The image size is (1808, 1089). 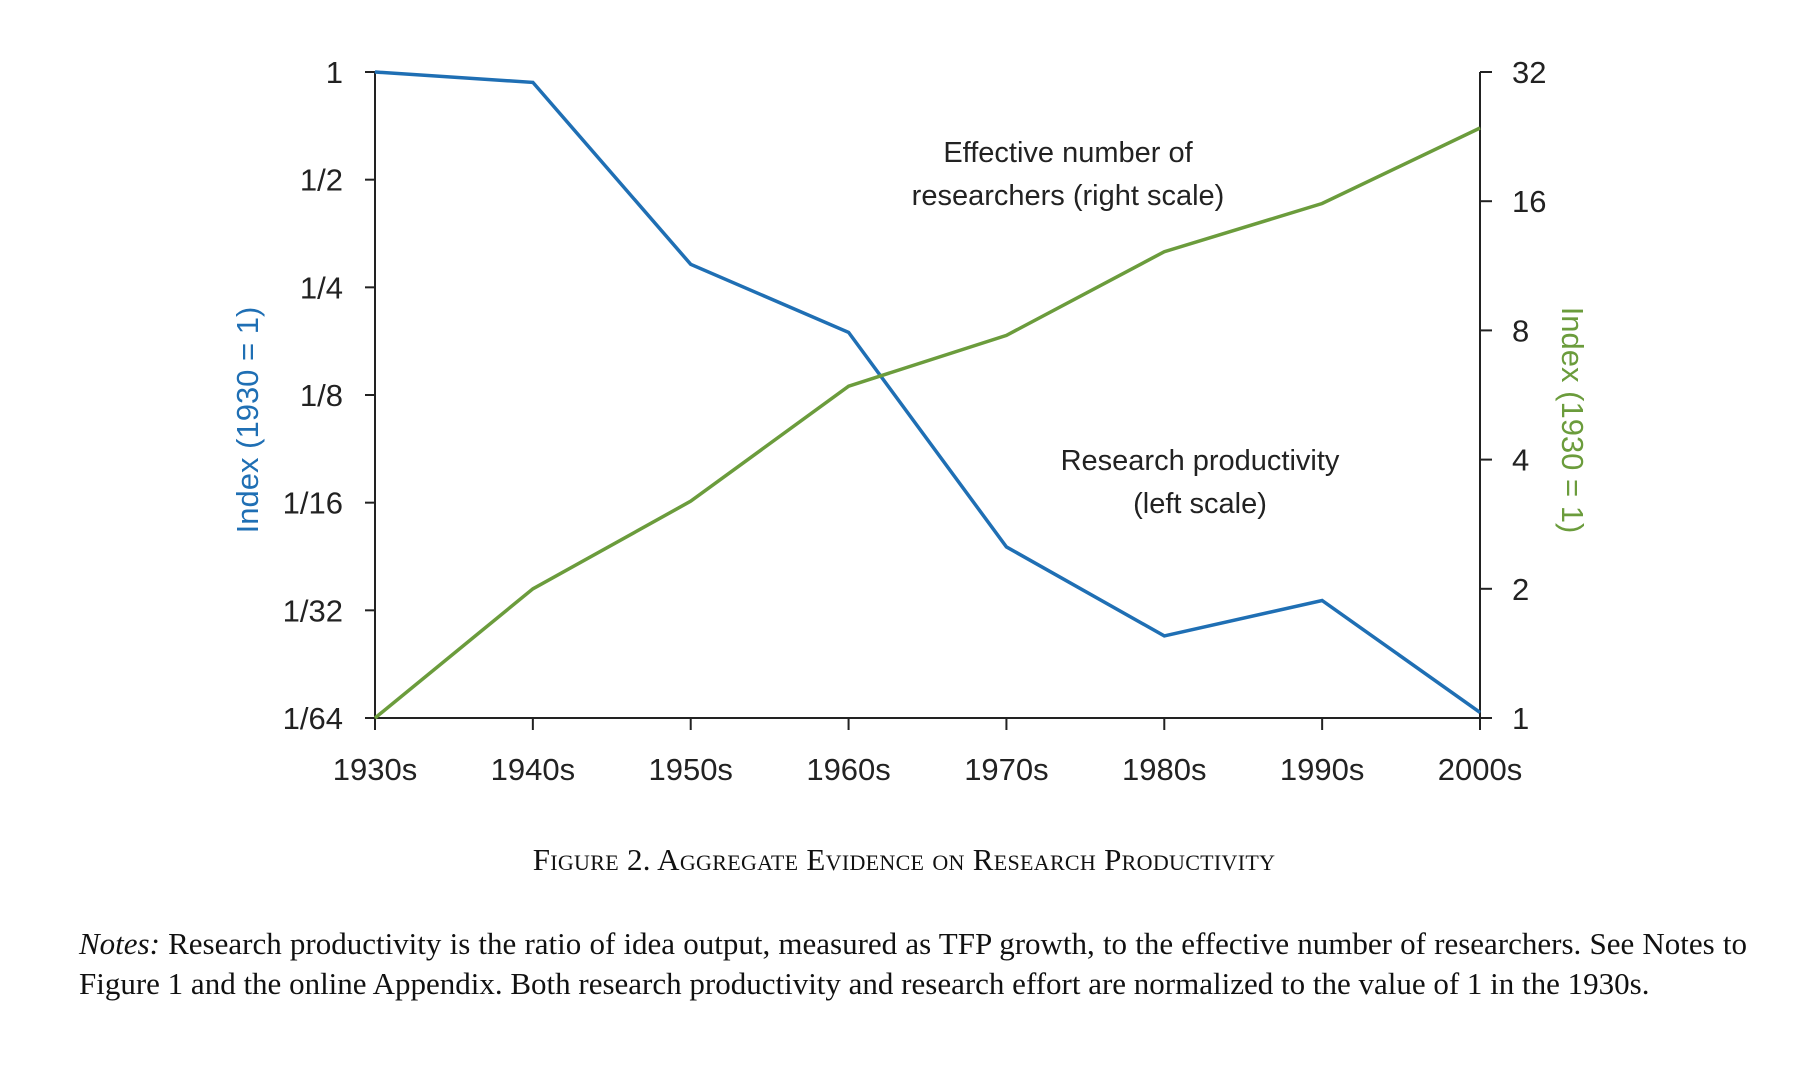 I want to click on series-annotation-productivity: Research productivity, so click(x=1200, y=461).